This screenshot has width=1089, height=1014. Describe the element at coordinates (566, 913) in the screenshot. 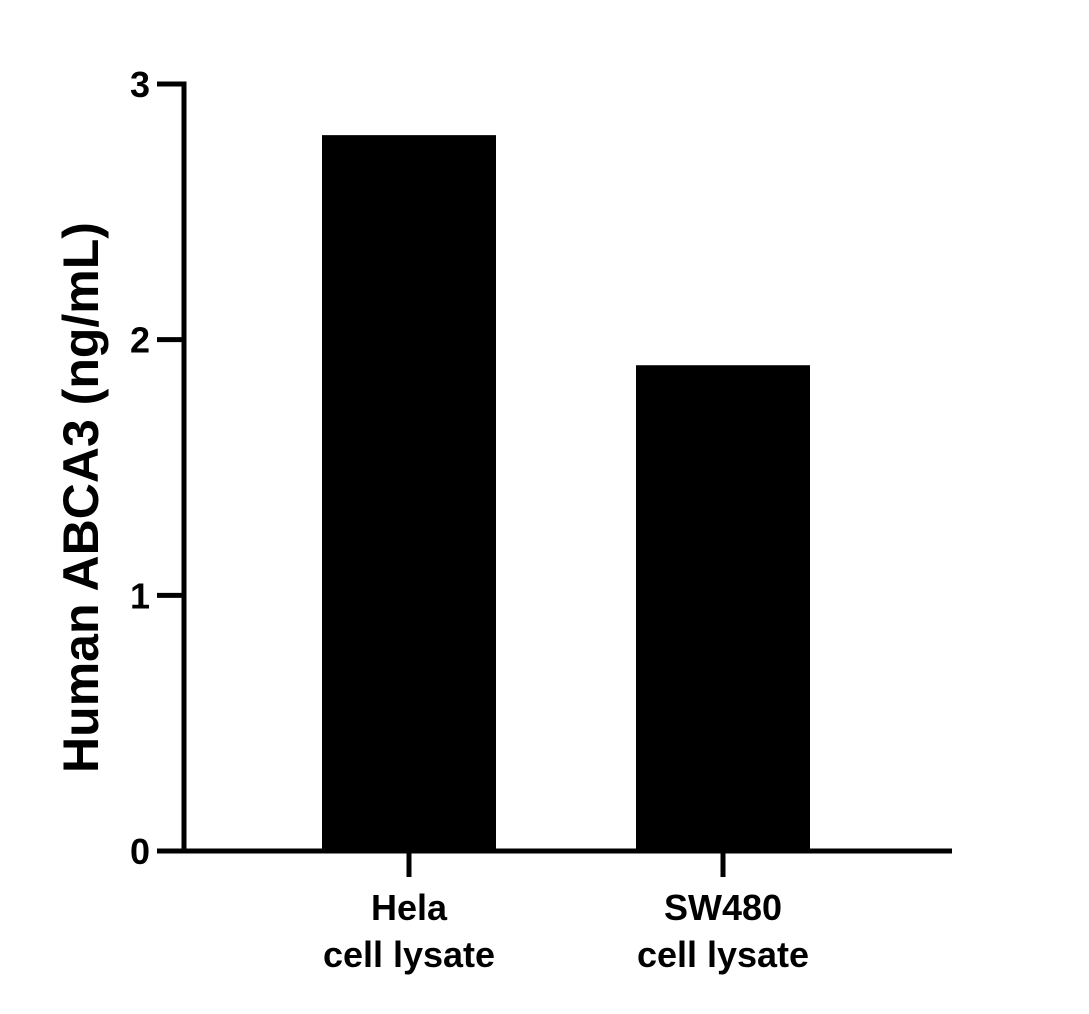

I see `x-ticks: Hela cell lysate SW480 cell lysate` at that location.